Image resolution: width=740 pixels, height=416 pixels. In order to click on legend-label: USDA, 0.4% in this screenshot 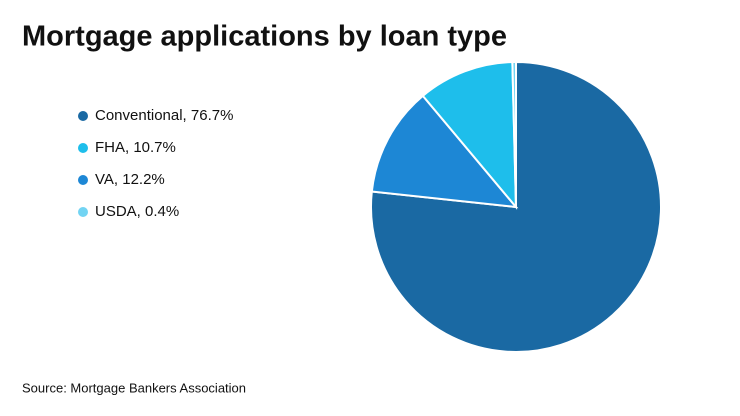, I will do `click(137, 211)`.